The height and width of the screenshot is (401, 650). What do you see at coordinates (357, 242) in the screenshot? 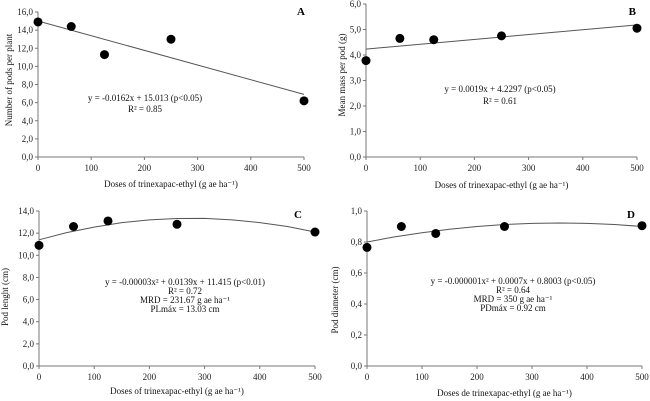
I see `y-tick-label: 0,8` at bounding box center [357, 242].